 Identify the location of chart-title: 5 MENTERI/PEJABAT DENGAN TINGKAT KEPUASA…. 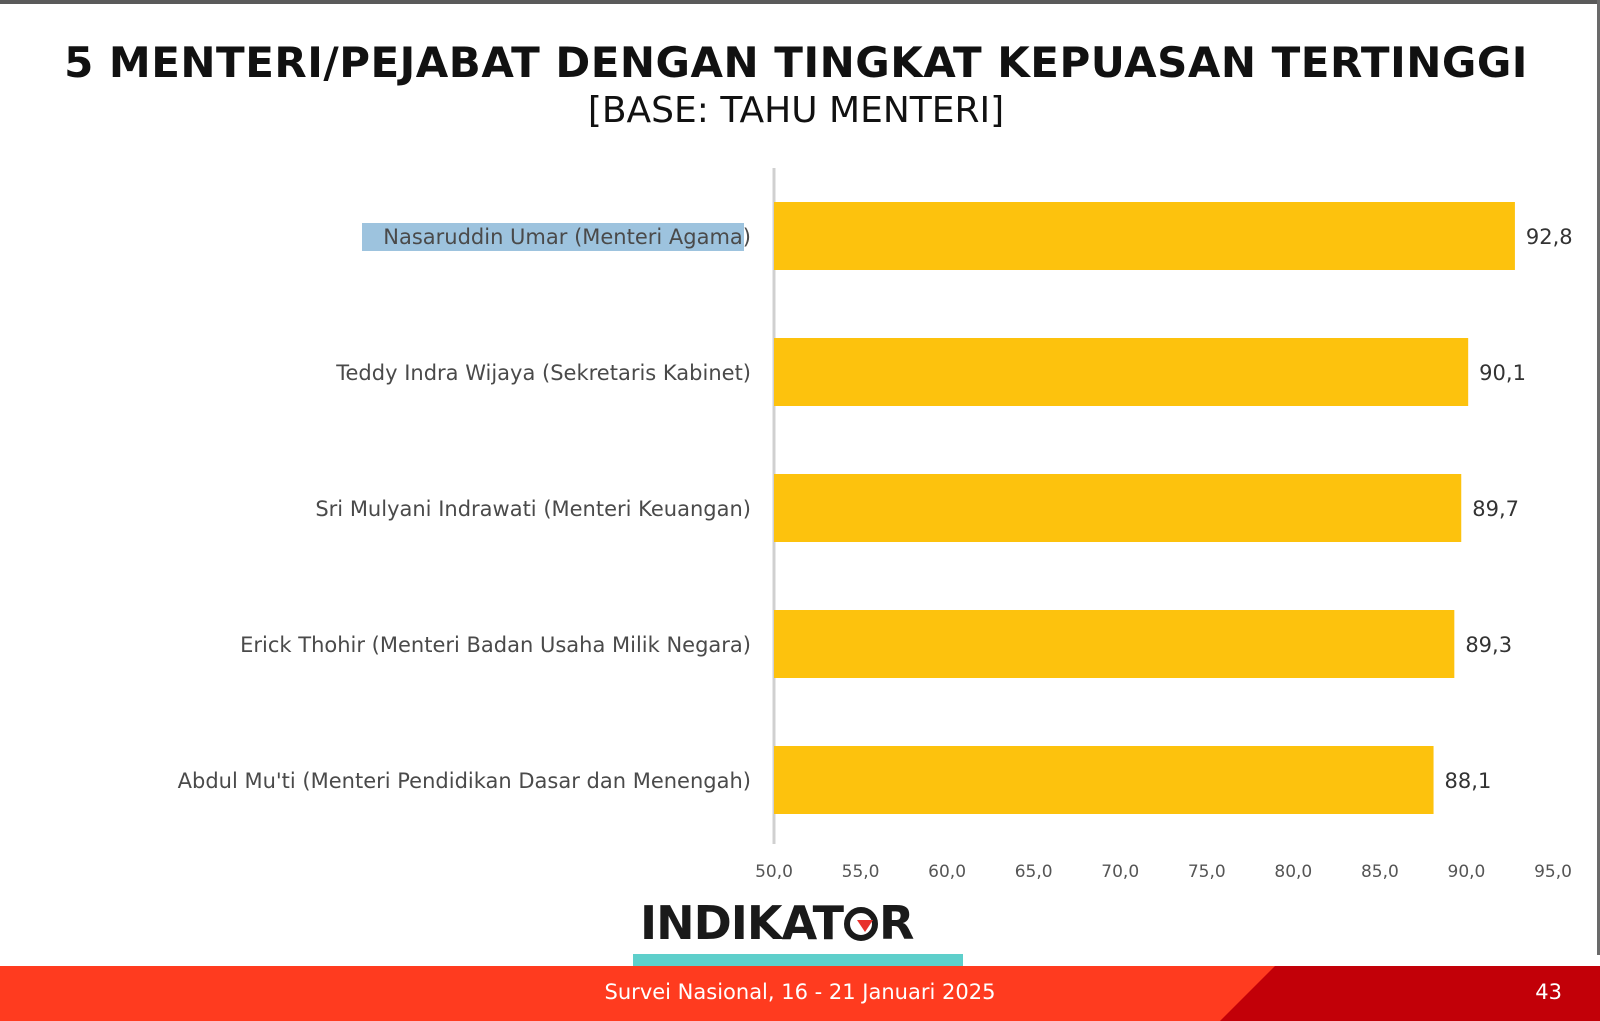
(796, 62).